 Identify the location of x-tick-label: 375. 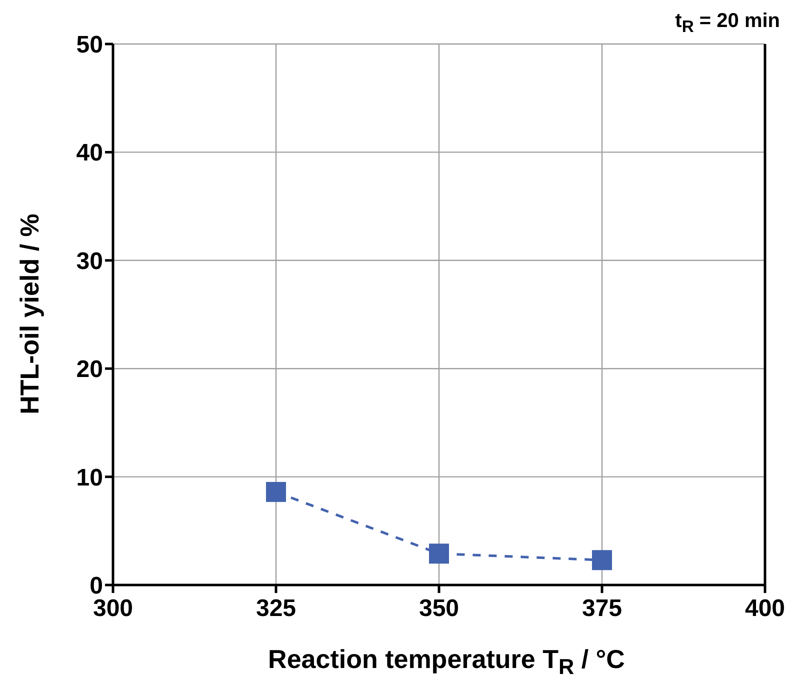
(602, 608).